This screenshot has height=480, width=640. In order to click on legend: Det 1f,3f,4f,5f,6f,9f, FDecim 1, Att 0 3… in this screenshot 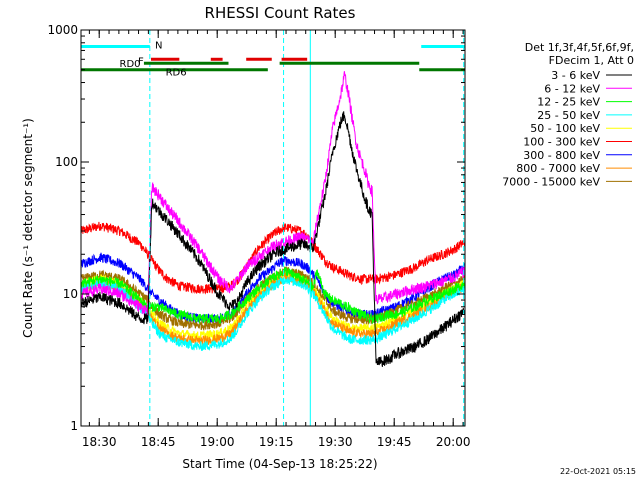, I will do `click(568, 114)`.